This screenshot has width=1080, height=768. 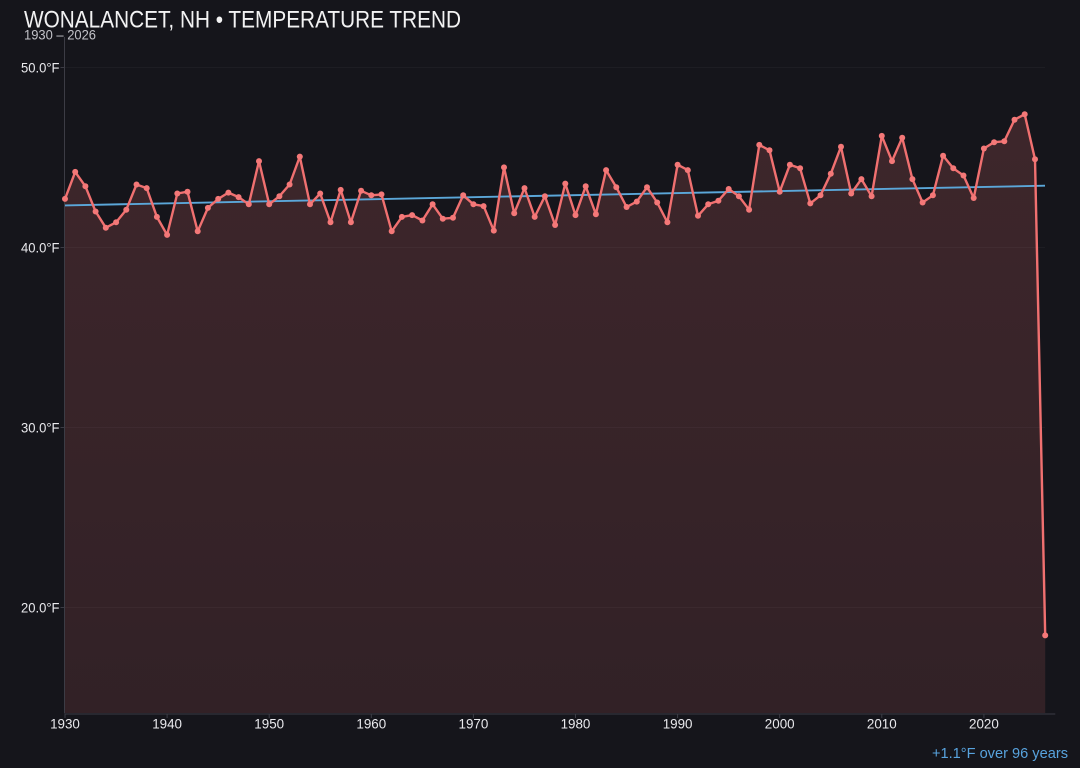 I want to click on svg-text: 1930 – 2026, so click(x=60, y=36).